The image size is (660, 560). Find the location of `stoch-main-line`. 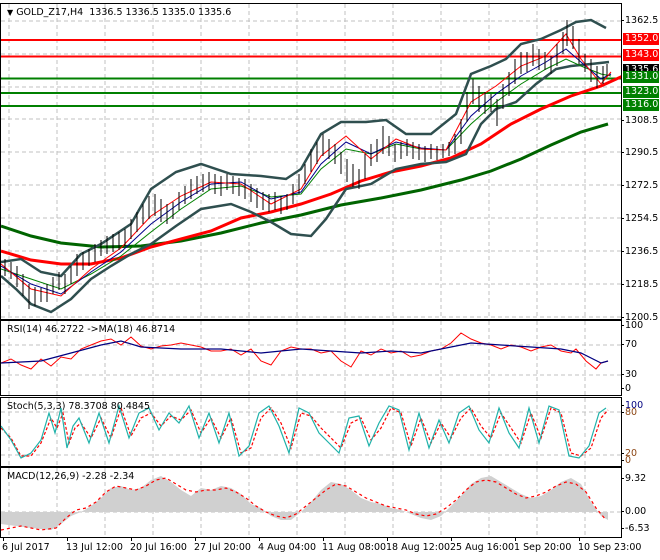

stoch-main-line is located at coordinates (304, 431).